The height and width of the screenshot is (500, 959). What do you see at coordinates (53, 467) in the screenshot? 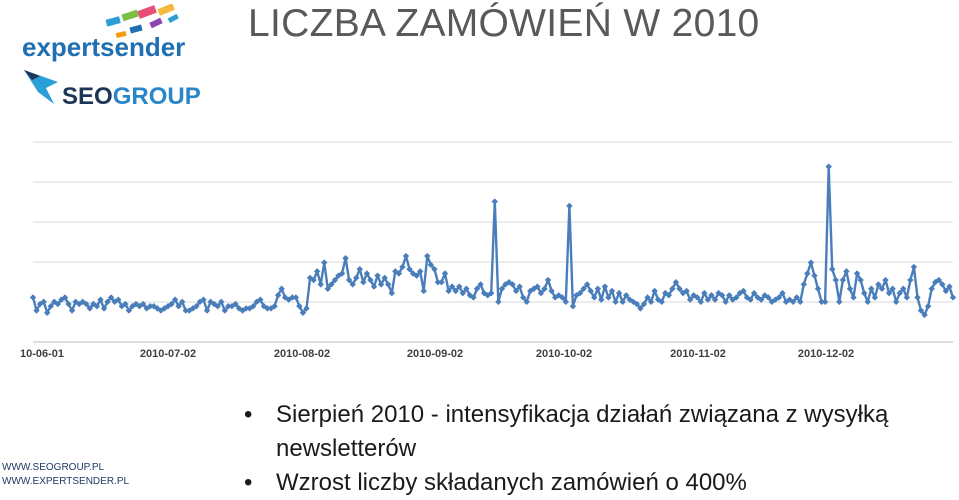
I see `footer-url-seogroup: WWW.SEOGROUP.PL` at bounding box center [53, 467].